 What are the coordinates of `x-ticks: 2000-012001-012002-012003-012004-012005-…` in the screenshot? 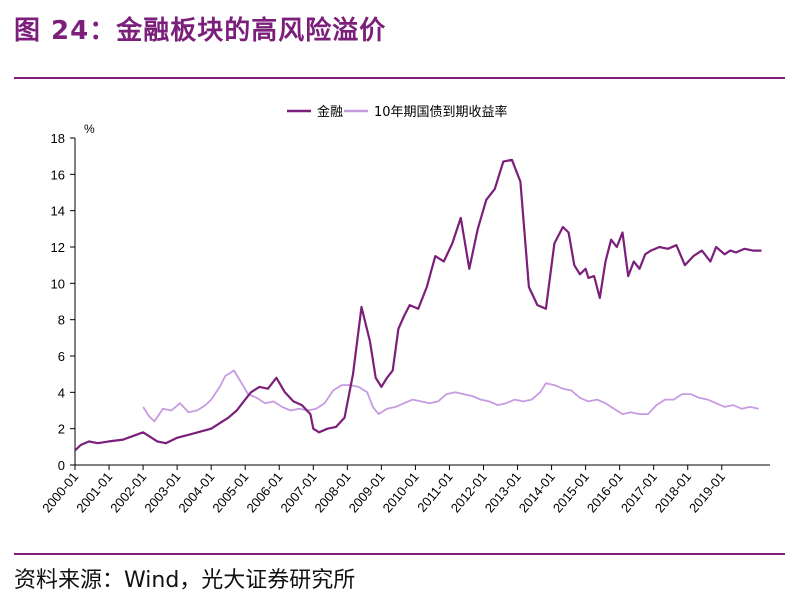 It's located at (383, 490).